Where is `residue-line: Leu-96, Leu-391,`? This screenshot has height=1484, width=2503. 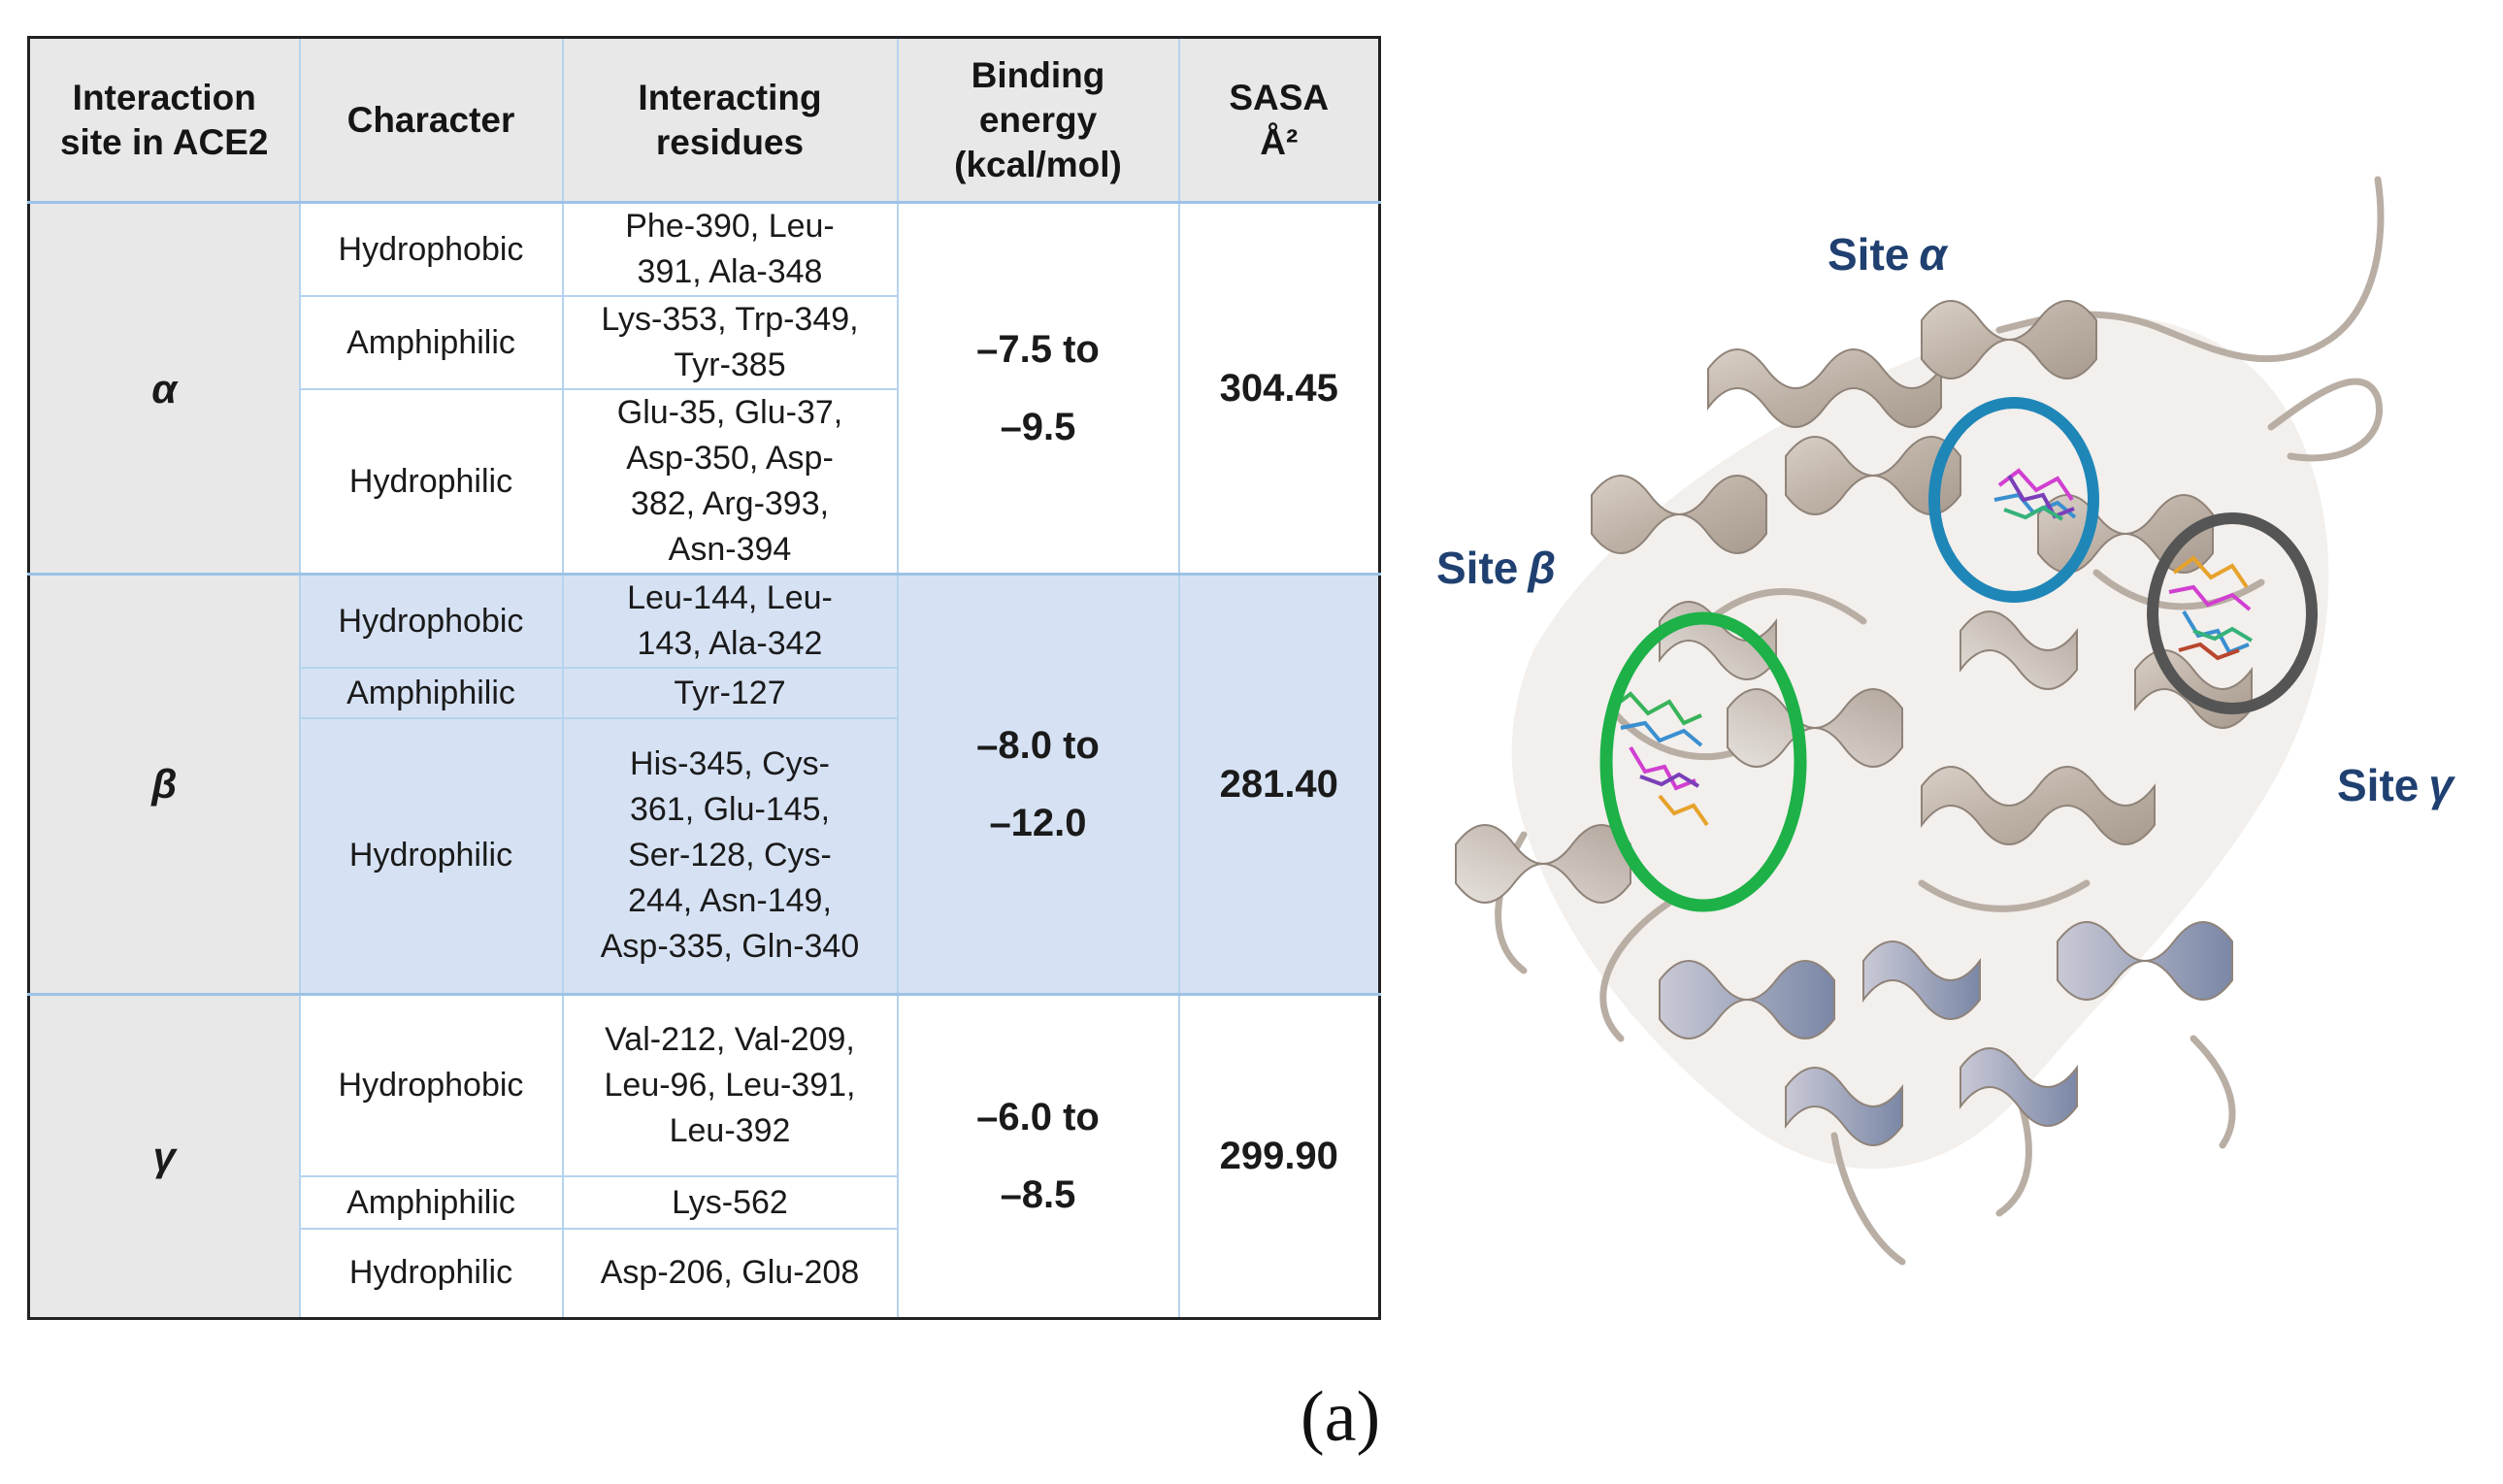
residue-line: Leu-96, Leu-391, is located at coordinates (730, 1085).